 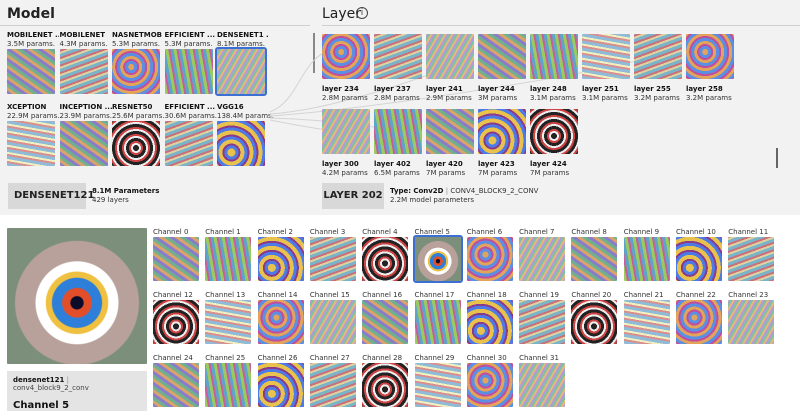 I want to click on channel-card: Channel 20, so click(x=596, y=317).